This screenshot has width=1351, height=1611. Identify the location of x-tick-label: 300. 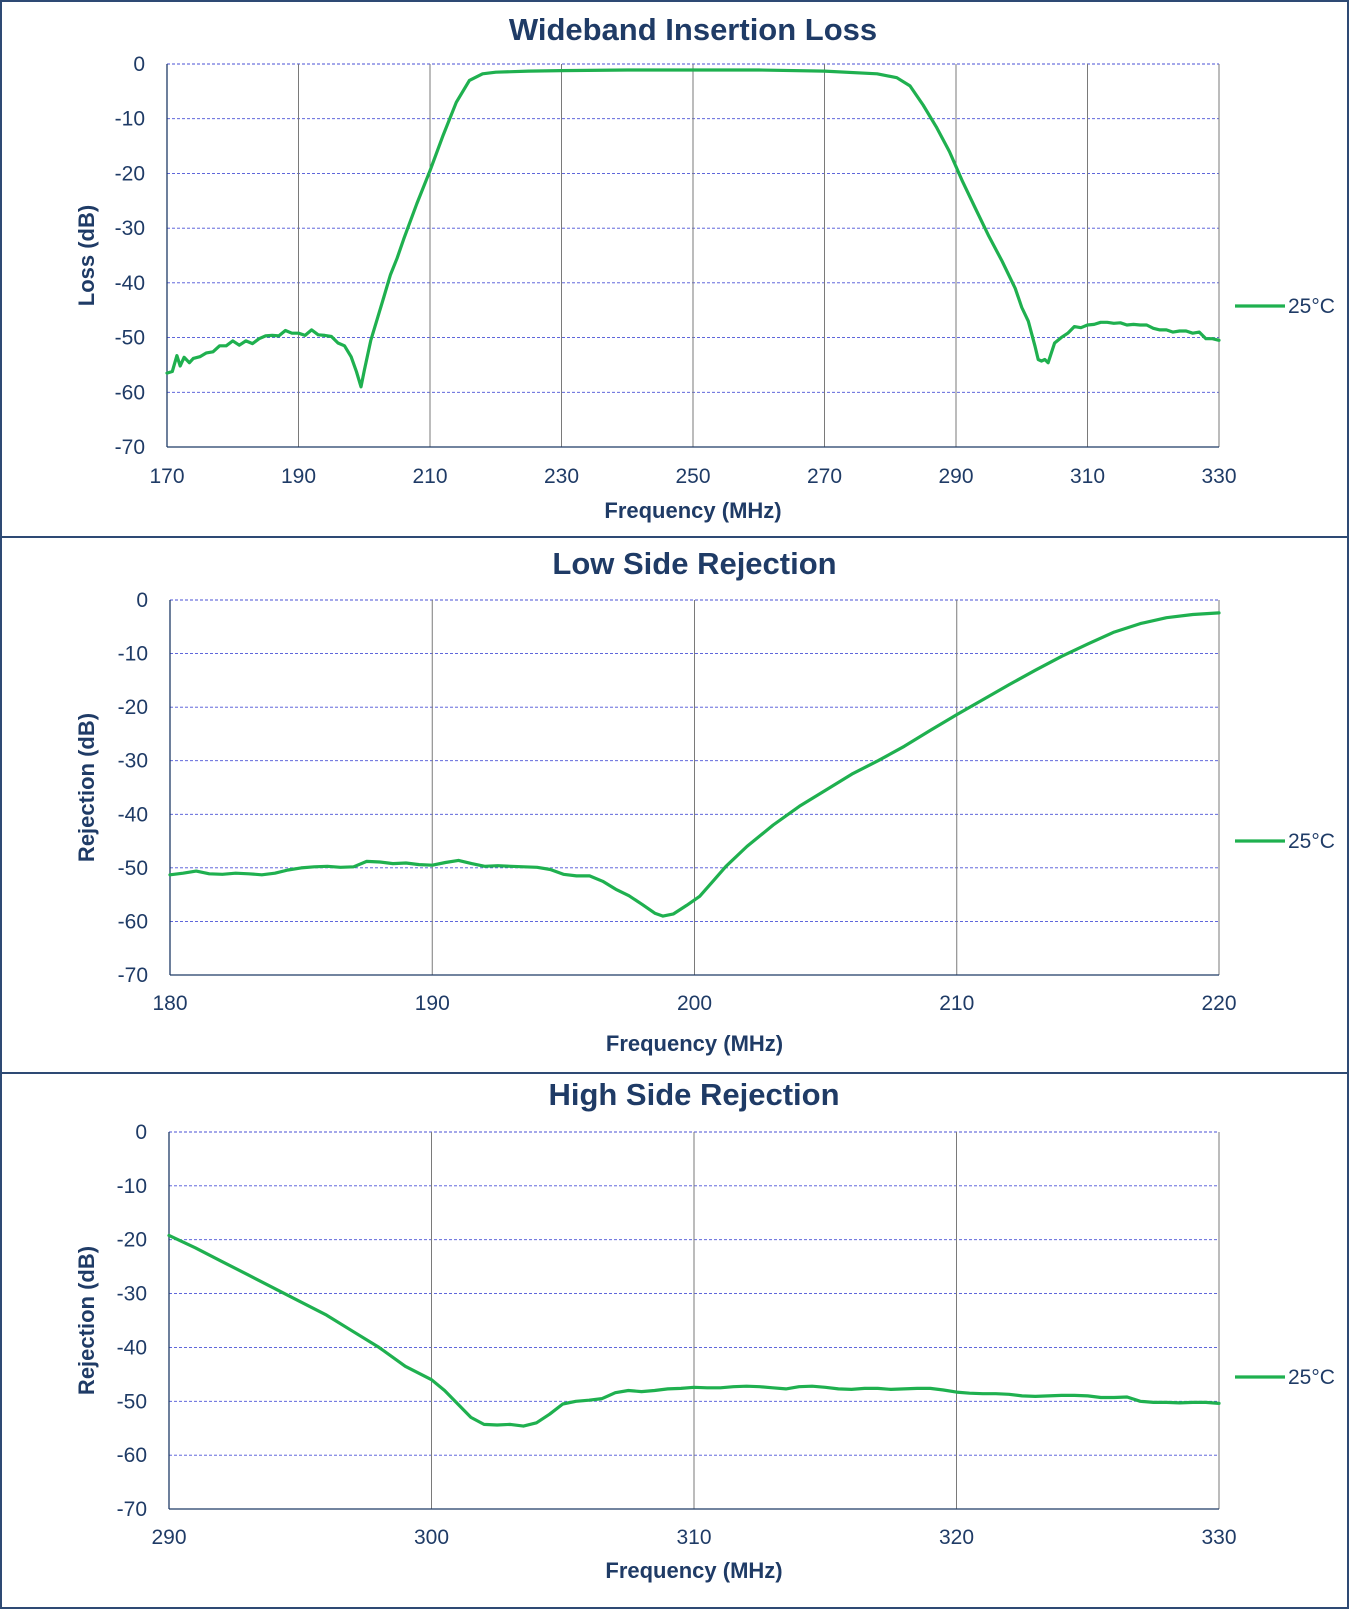
(431, 1537).